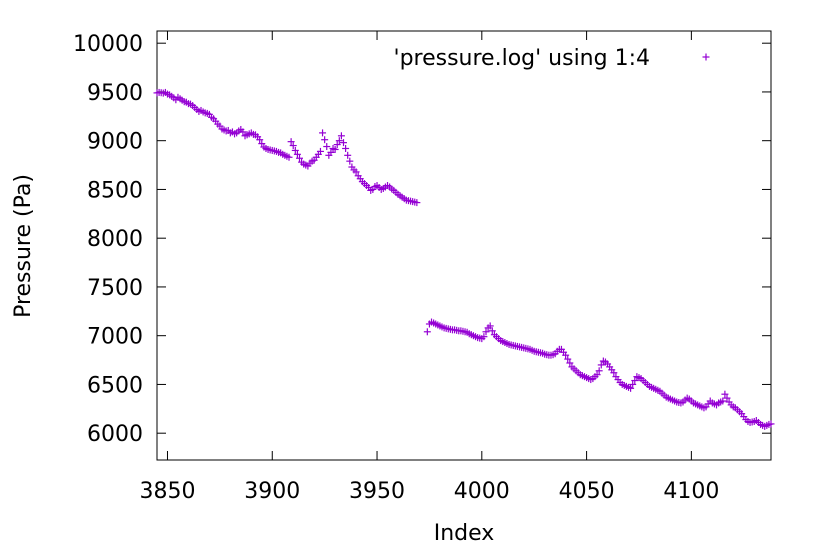  I want to click on x-tick-label: 3900, so click(272, 491).